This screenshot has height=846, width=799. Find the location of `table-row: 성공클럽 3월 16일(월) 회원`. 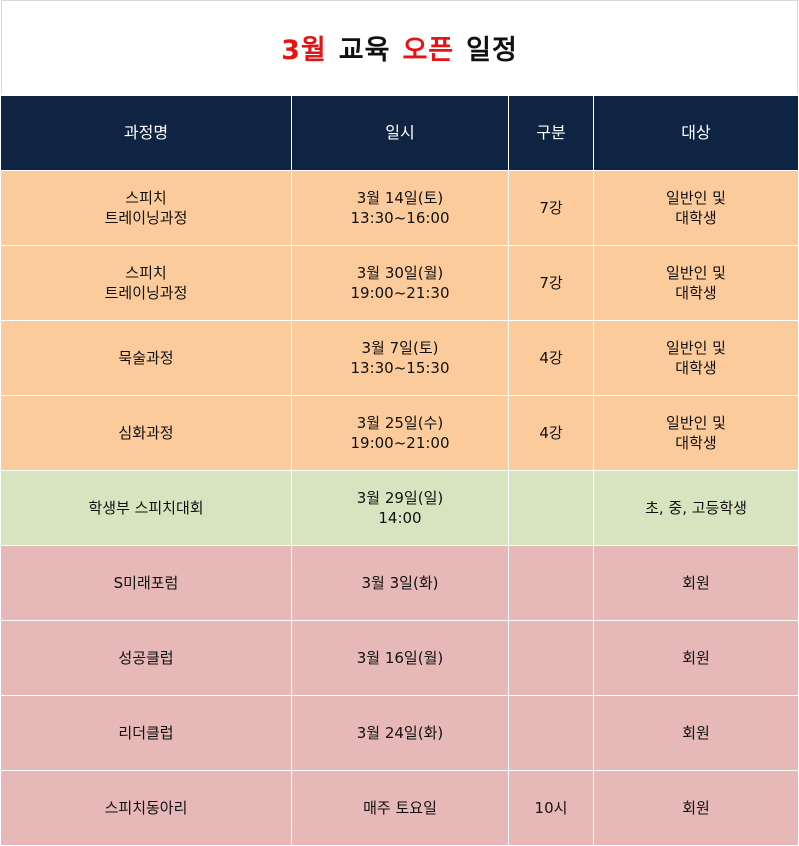

table-row: 성공클럽 3월 16일(월) 회원 is located at coordinates (399, 658).